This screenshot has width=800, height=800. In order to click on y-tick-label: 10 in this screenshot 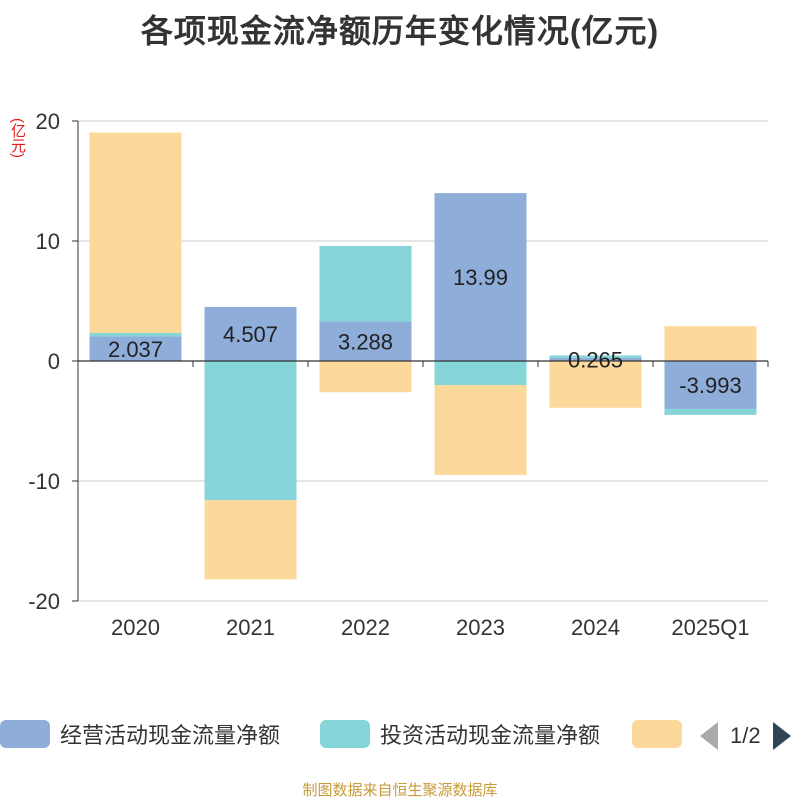, I will do `click(48, 241)`.